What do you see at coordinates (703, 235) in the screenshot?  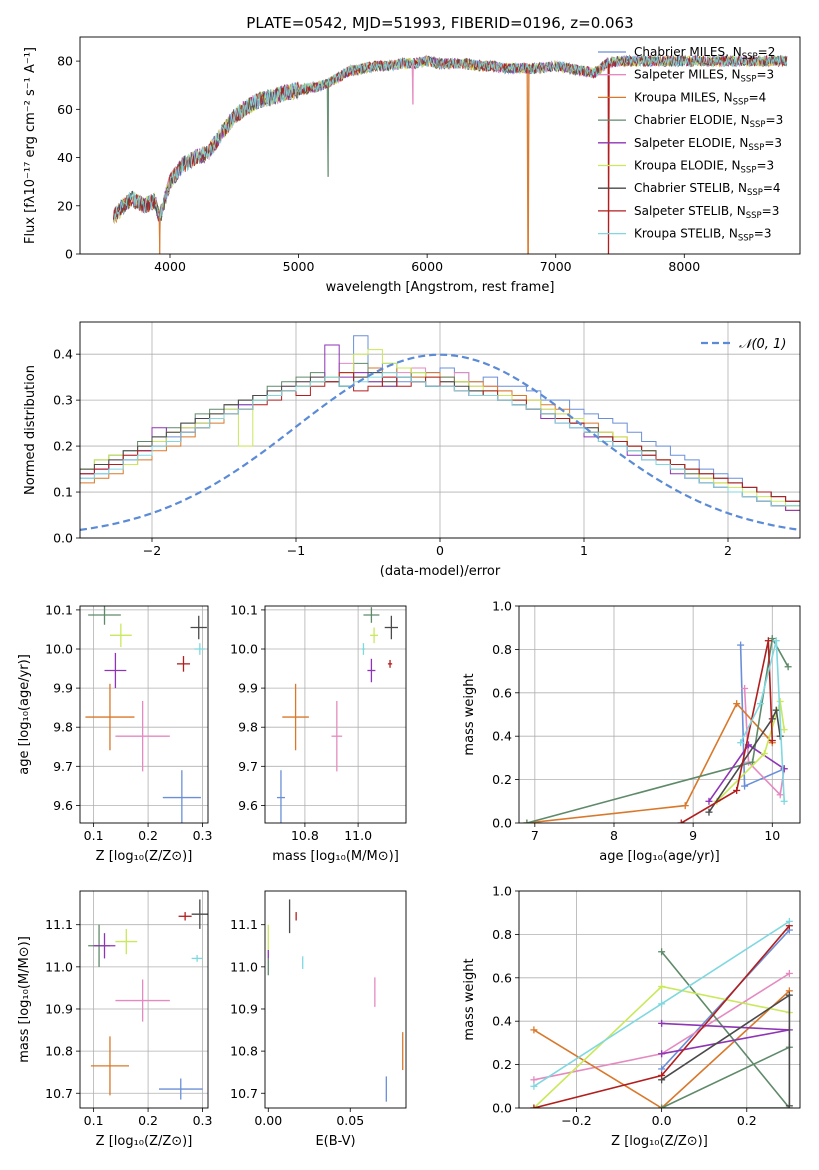 I see `legend-entry: Kroupa STELIB, NSSP=3` at bounding box center [703, 235].